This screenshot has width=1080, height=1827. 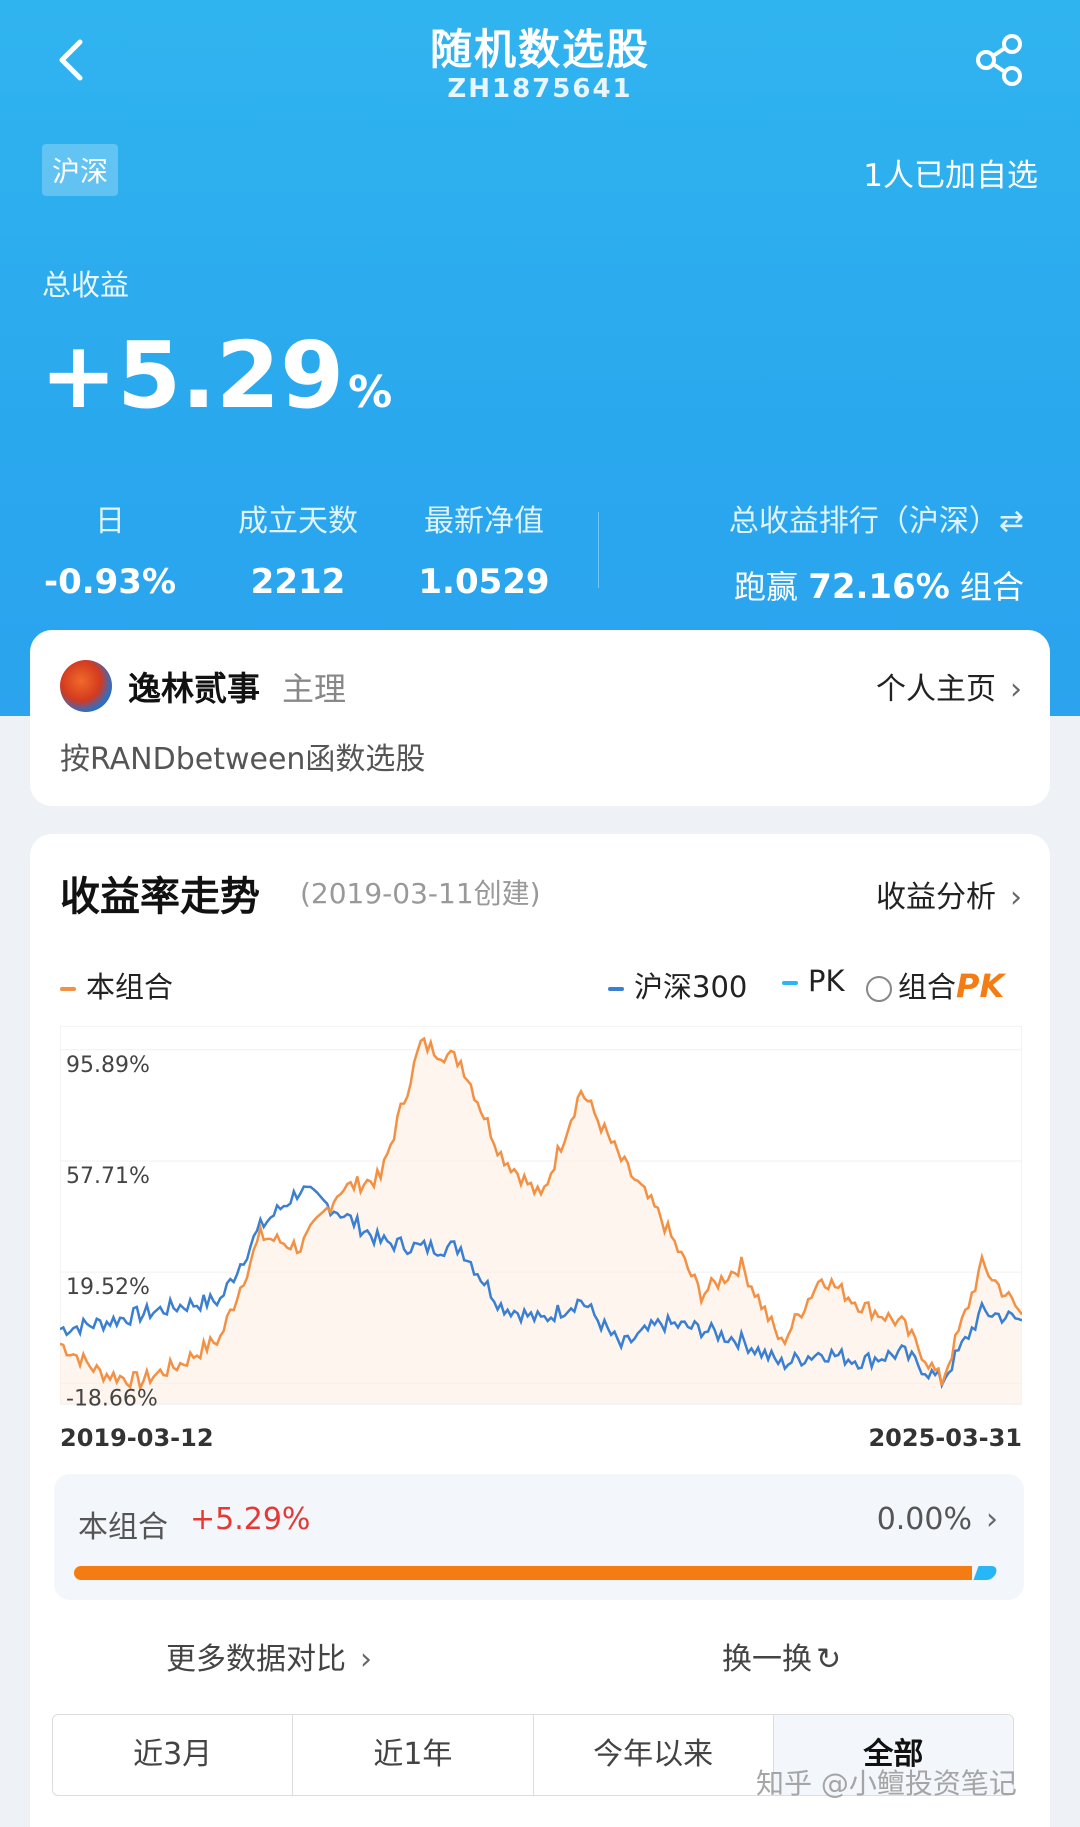 What do you see at coordinates (112, 1232) in the screenshot?
I see `y-tick-labels: 95.89% 57.71% 19.52% -18.66%` at bounding box center [112, 1232].